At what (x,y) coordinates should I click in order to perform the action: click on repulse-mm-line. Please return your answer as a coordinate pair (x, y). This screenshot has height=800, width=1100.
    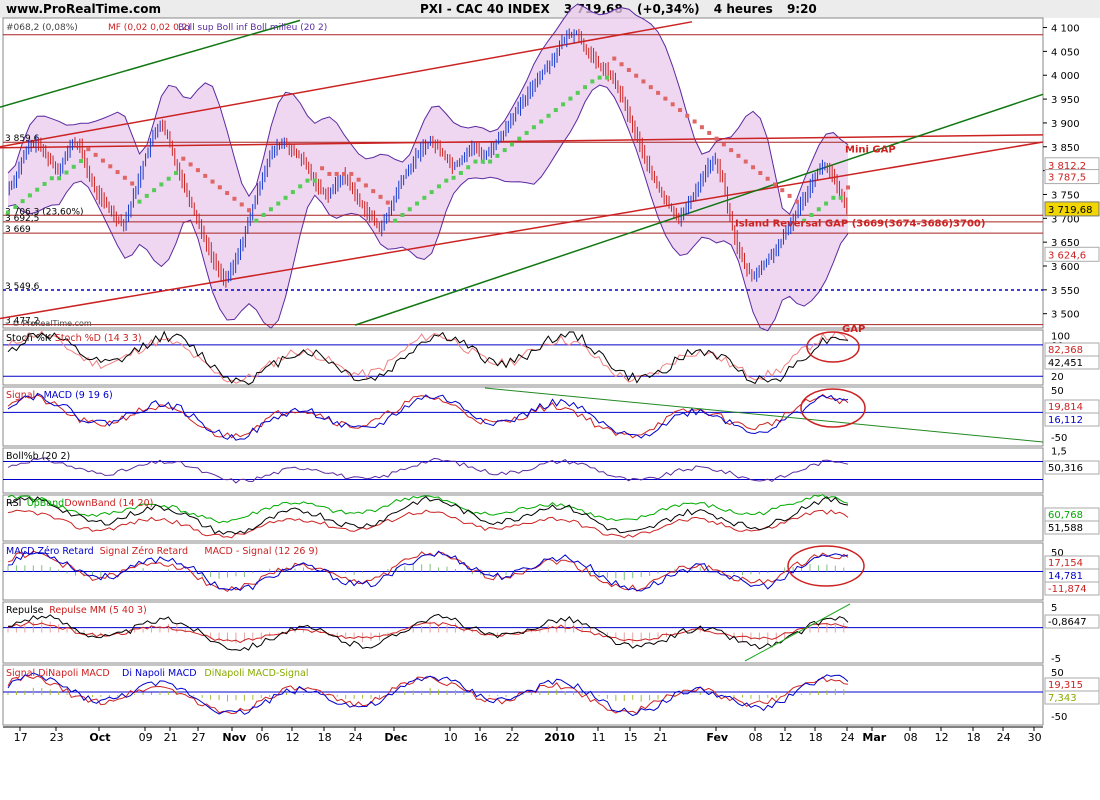
    Looking at the image, I should click on (428, 632).